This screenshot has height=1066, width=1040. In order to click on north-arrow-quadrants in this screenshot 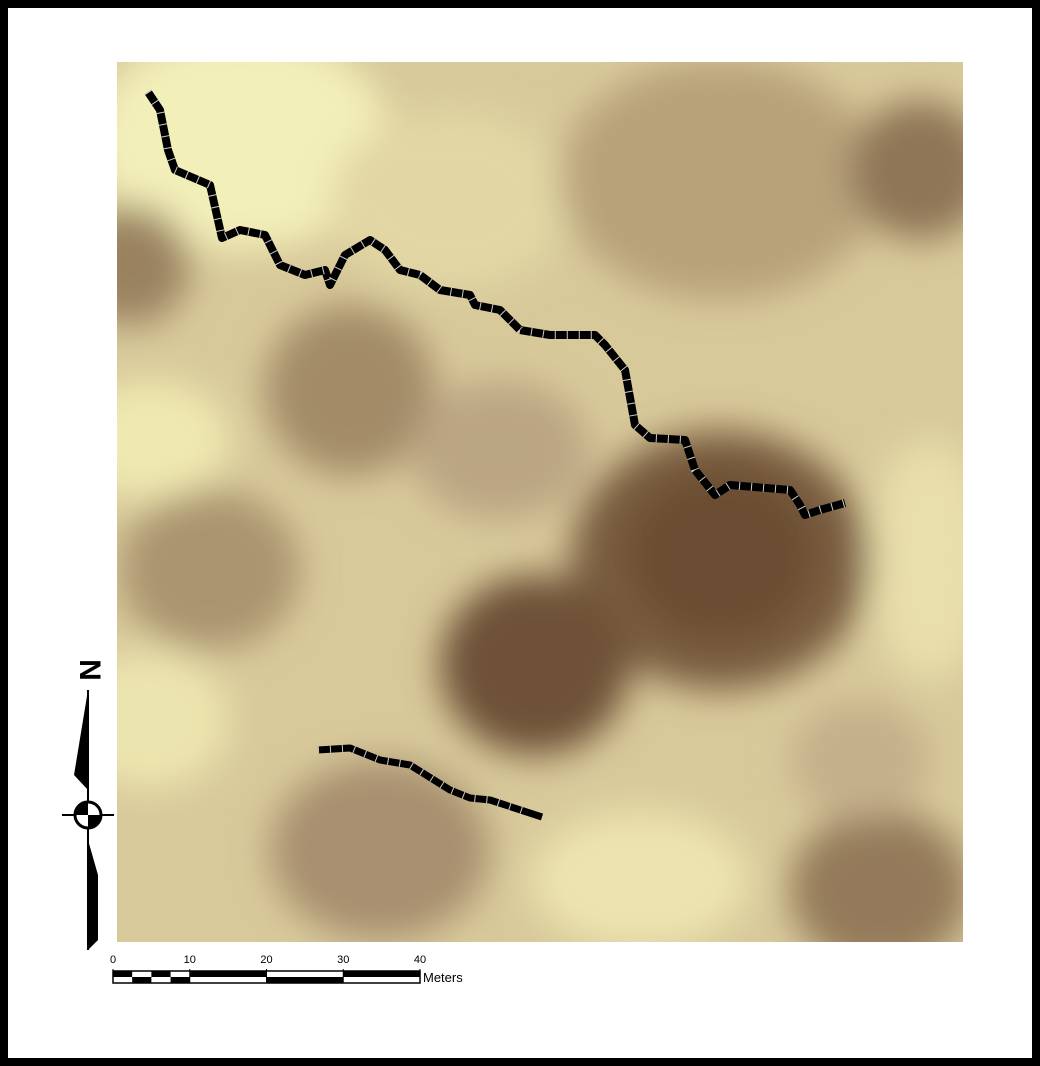, I will do `click(88, 815)`.